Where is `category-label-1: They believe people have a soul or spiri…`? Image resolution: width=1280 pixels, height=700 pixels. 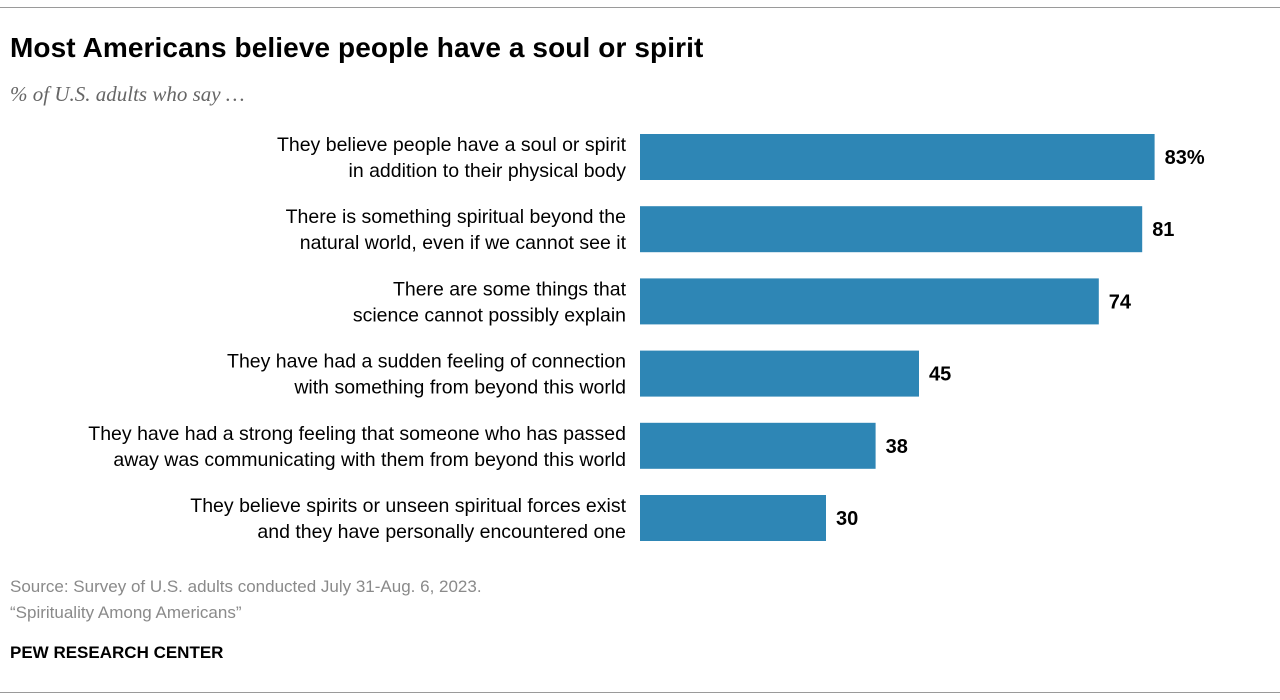 category-label-1: They believe people have a soul or spiri… is located at coordinates (452, 158).